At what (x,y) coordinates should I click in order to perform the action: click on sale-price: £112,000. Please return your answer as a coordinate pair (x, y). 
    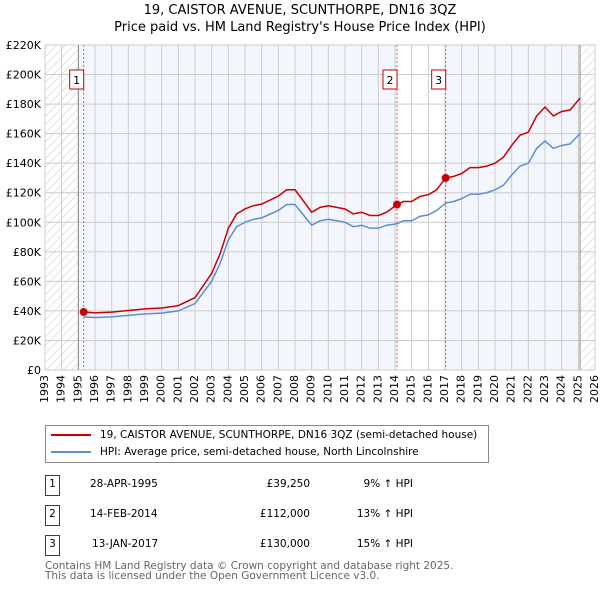
    Looking at the image, I should click on (284, 514).